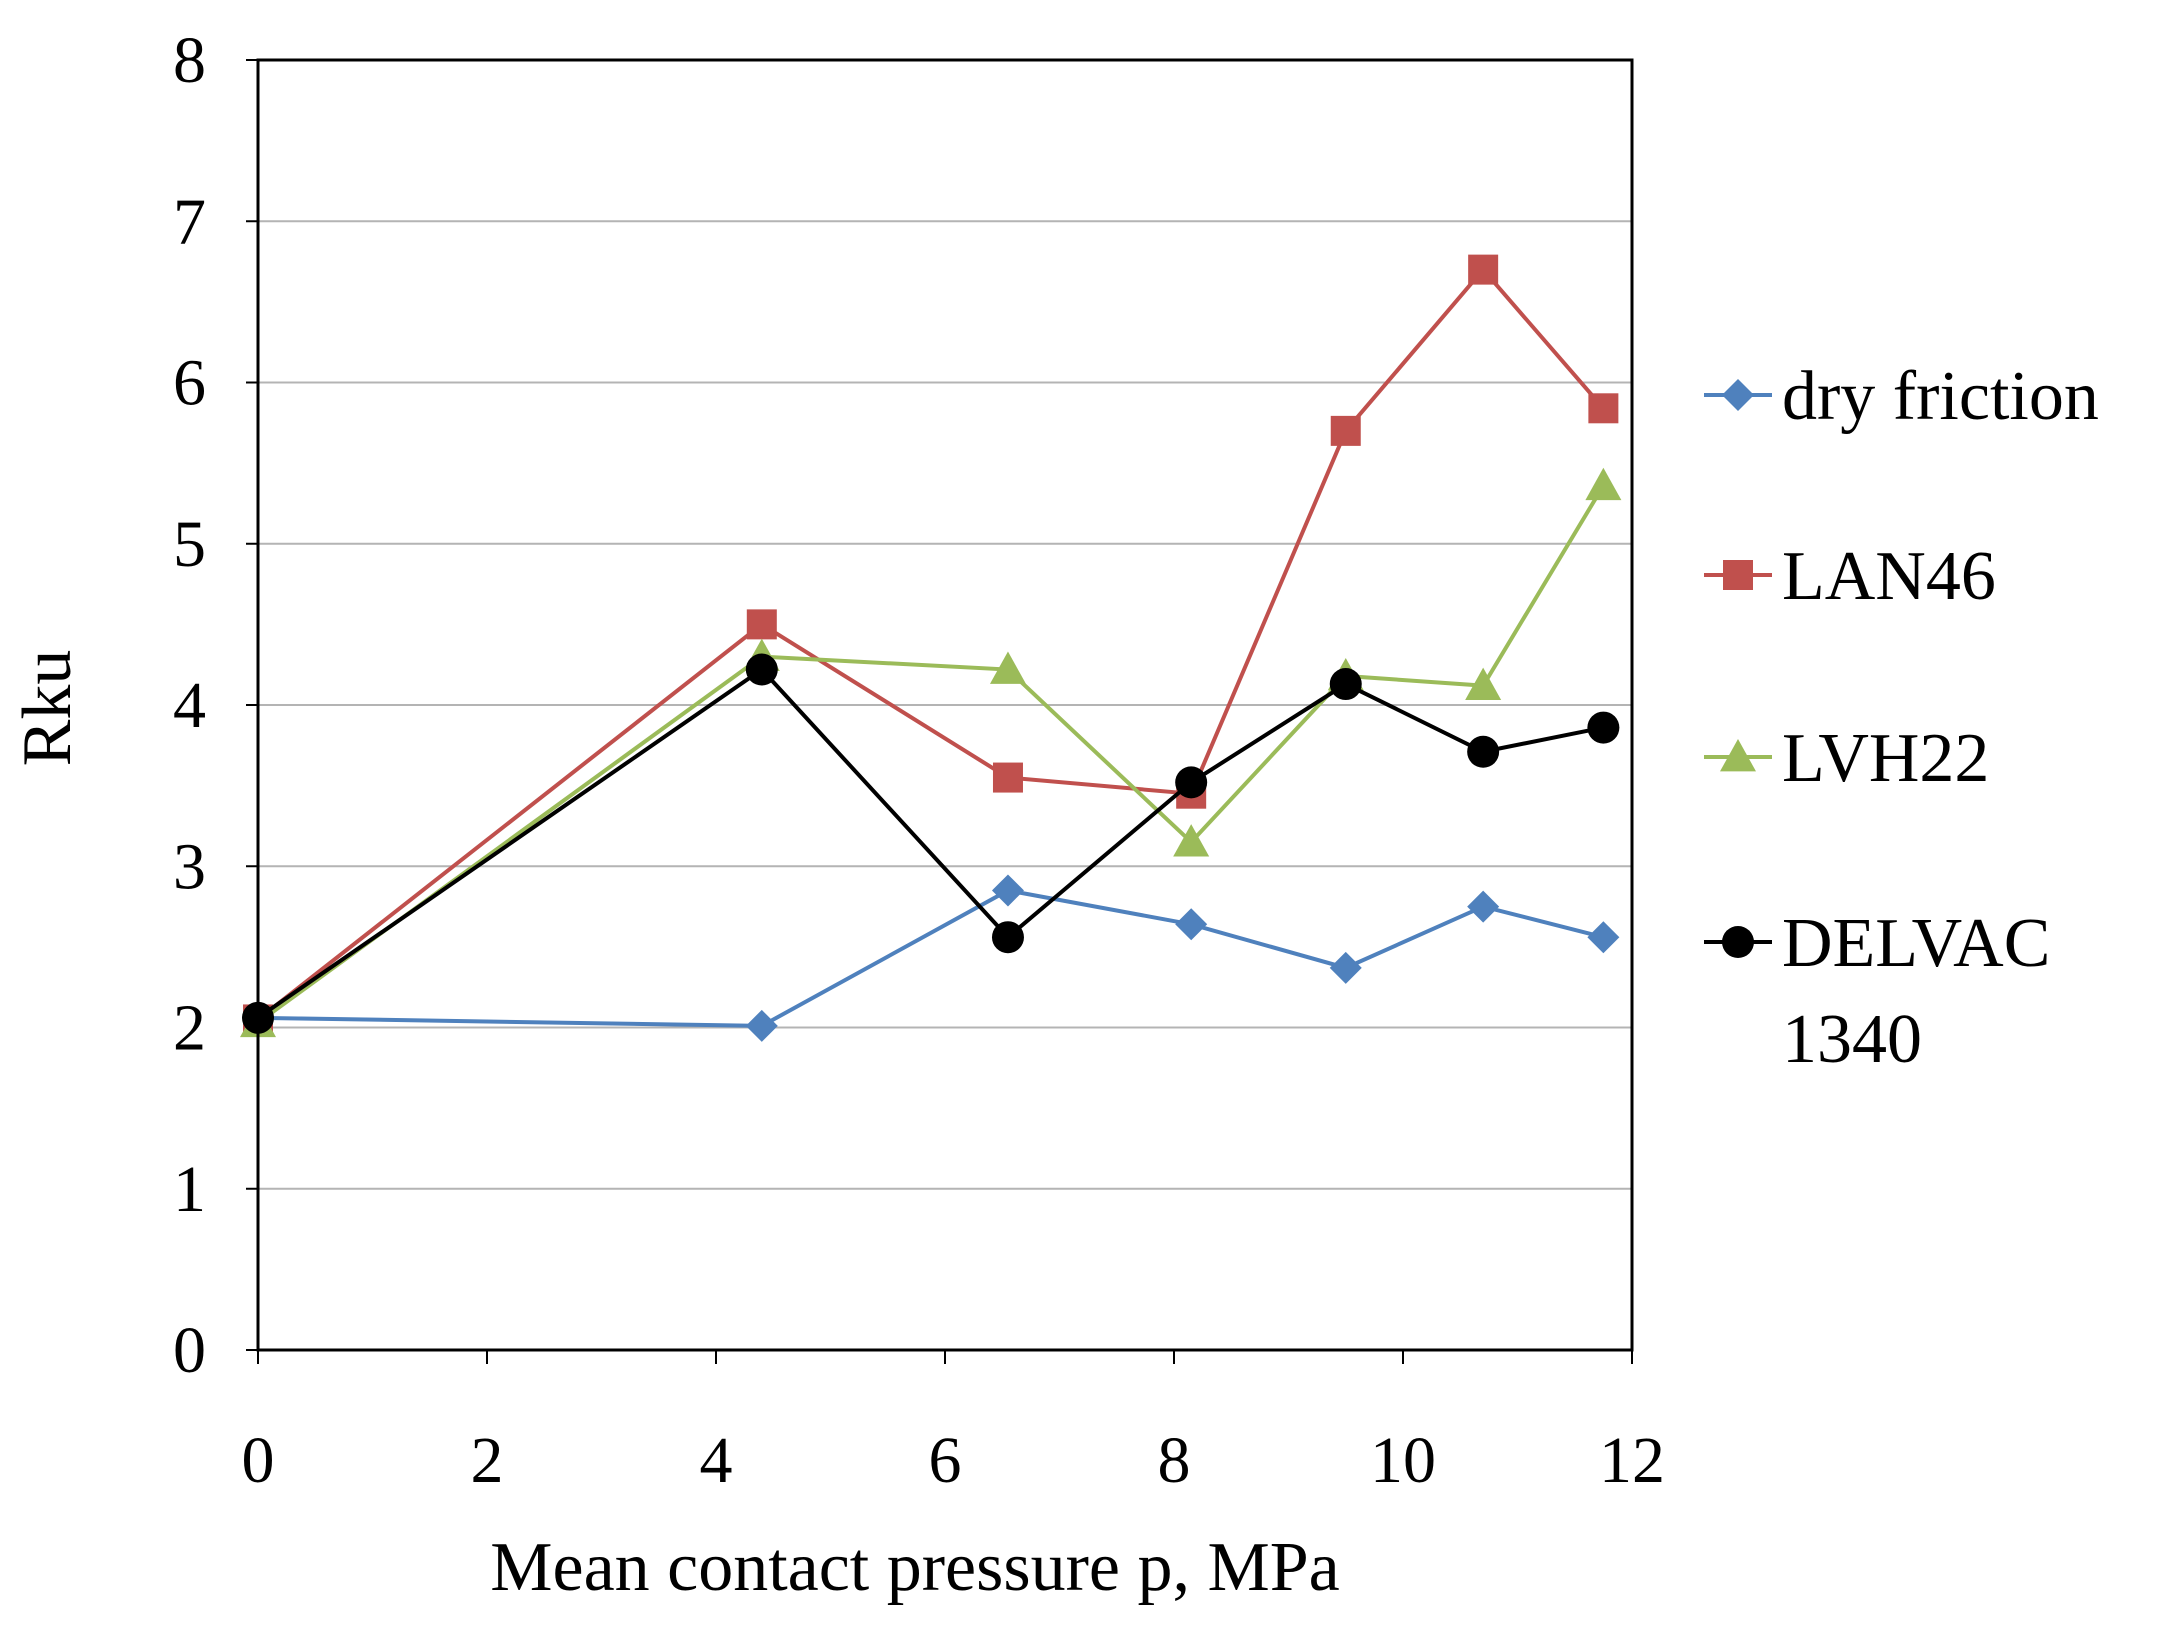 The image size is (2170, 1637). I want to click on legend-label-dry-friction: dry friction, so click(1940, 396).